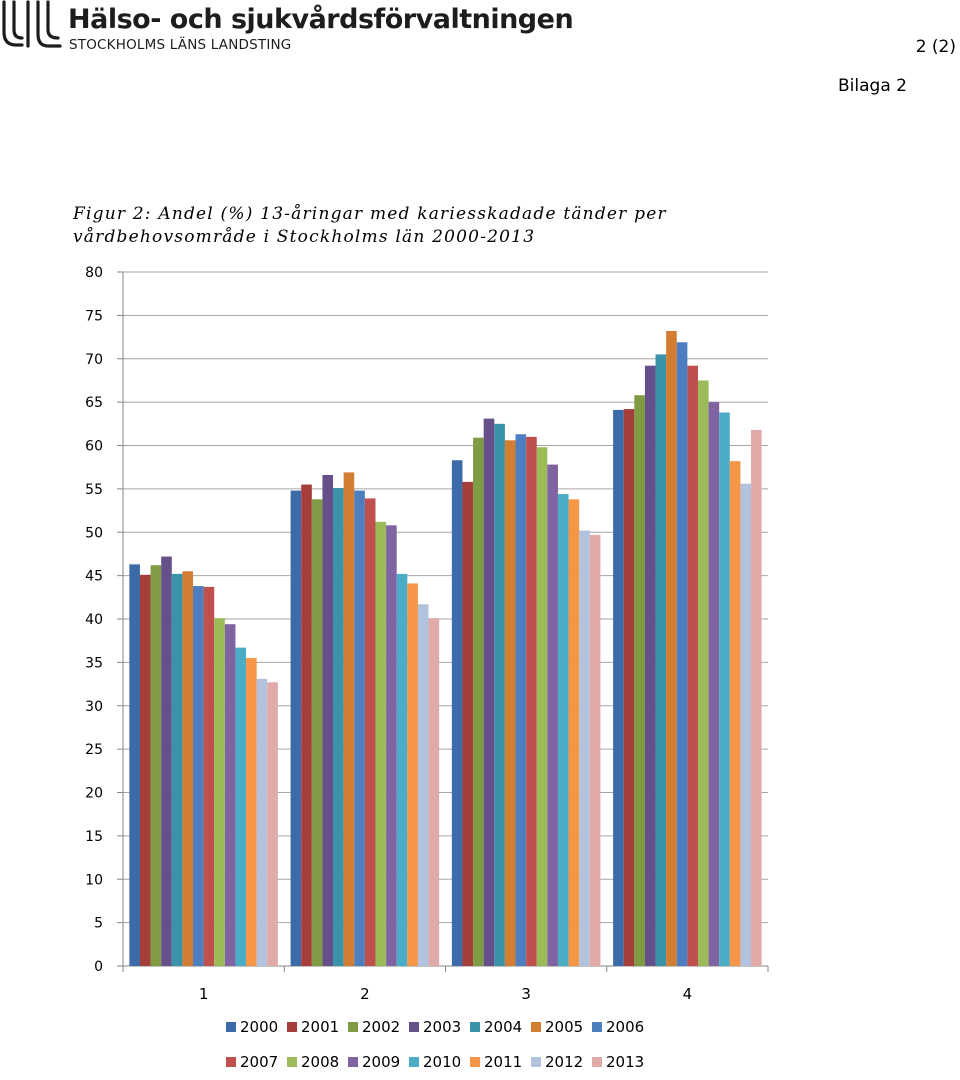  What do you see at coordinates (98, 967) in the screenshot?
I see `y-tick-label: 0` at bounding box center [98, 967].